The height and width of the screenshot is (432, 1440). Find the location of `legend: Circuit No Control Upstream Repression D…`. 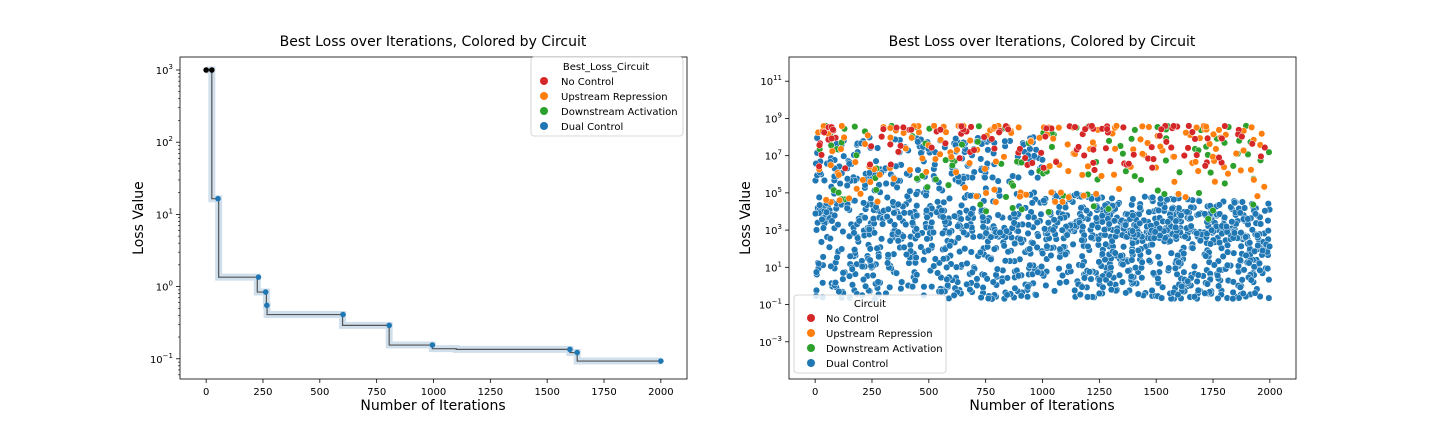

legend: Circuit No Control Upstream Repression D… is located at coordinates (870, 334).